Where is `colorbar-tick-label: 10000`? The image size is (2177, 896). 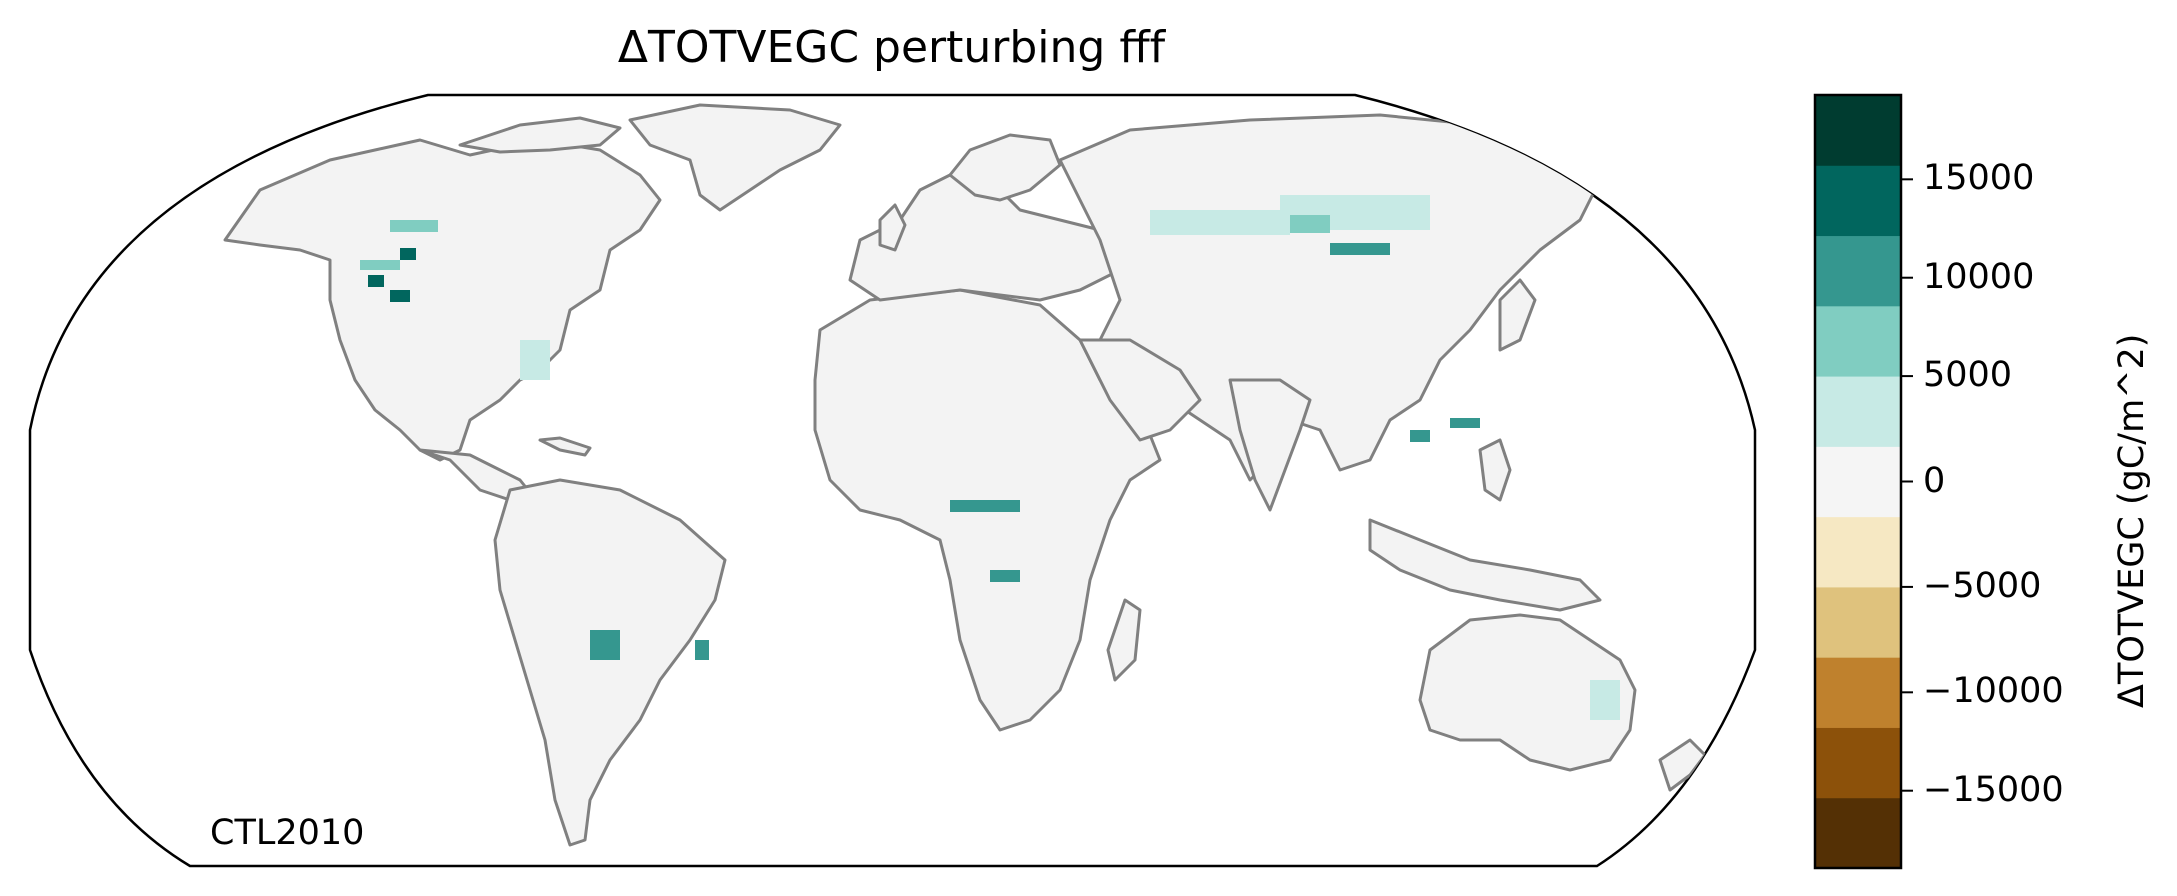 colorbar-tick-label: 10000 is located at coordinates (1979, 276).